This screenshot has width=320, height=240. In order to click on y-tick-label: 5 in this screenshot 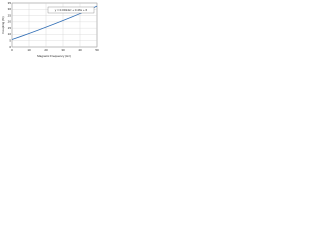, I will do `click(10, 41)`.